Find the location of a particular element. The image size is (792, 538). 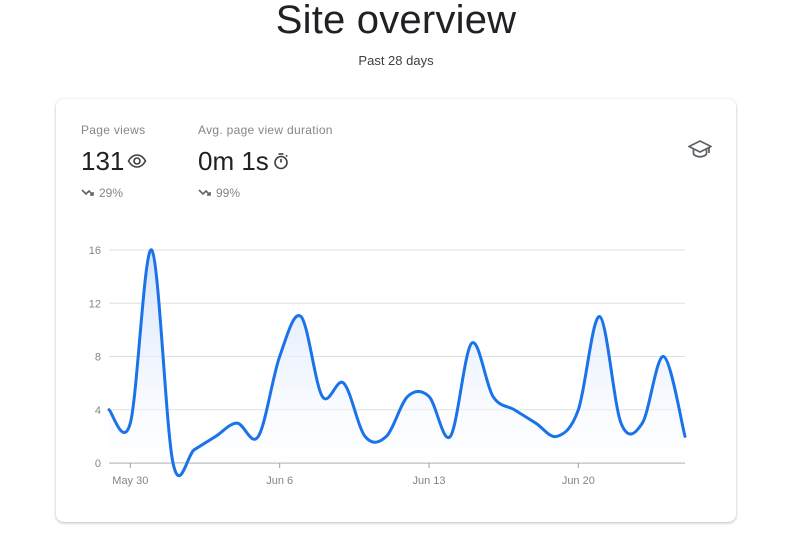

trend-value: 29% is located at coordinates (111, 193).